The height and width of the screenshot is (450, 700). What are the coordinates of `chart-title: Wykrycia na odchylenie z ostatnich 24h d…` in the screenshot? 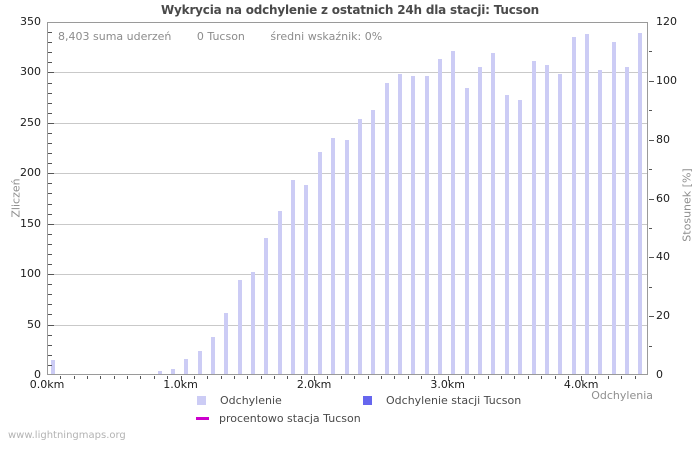 It's located at (350, 10).